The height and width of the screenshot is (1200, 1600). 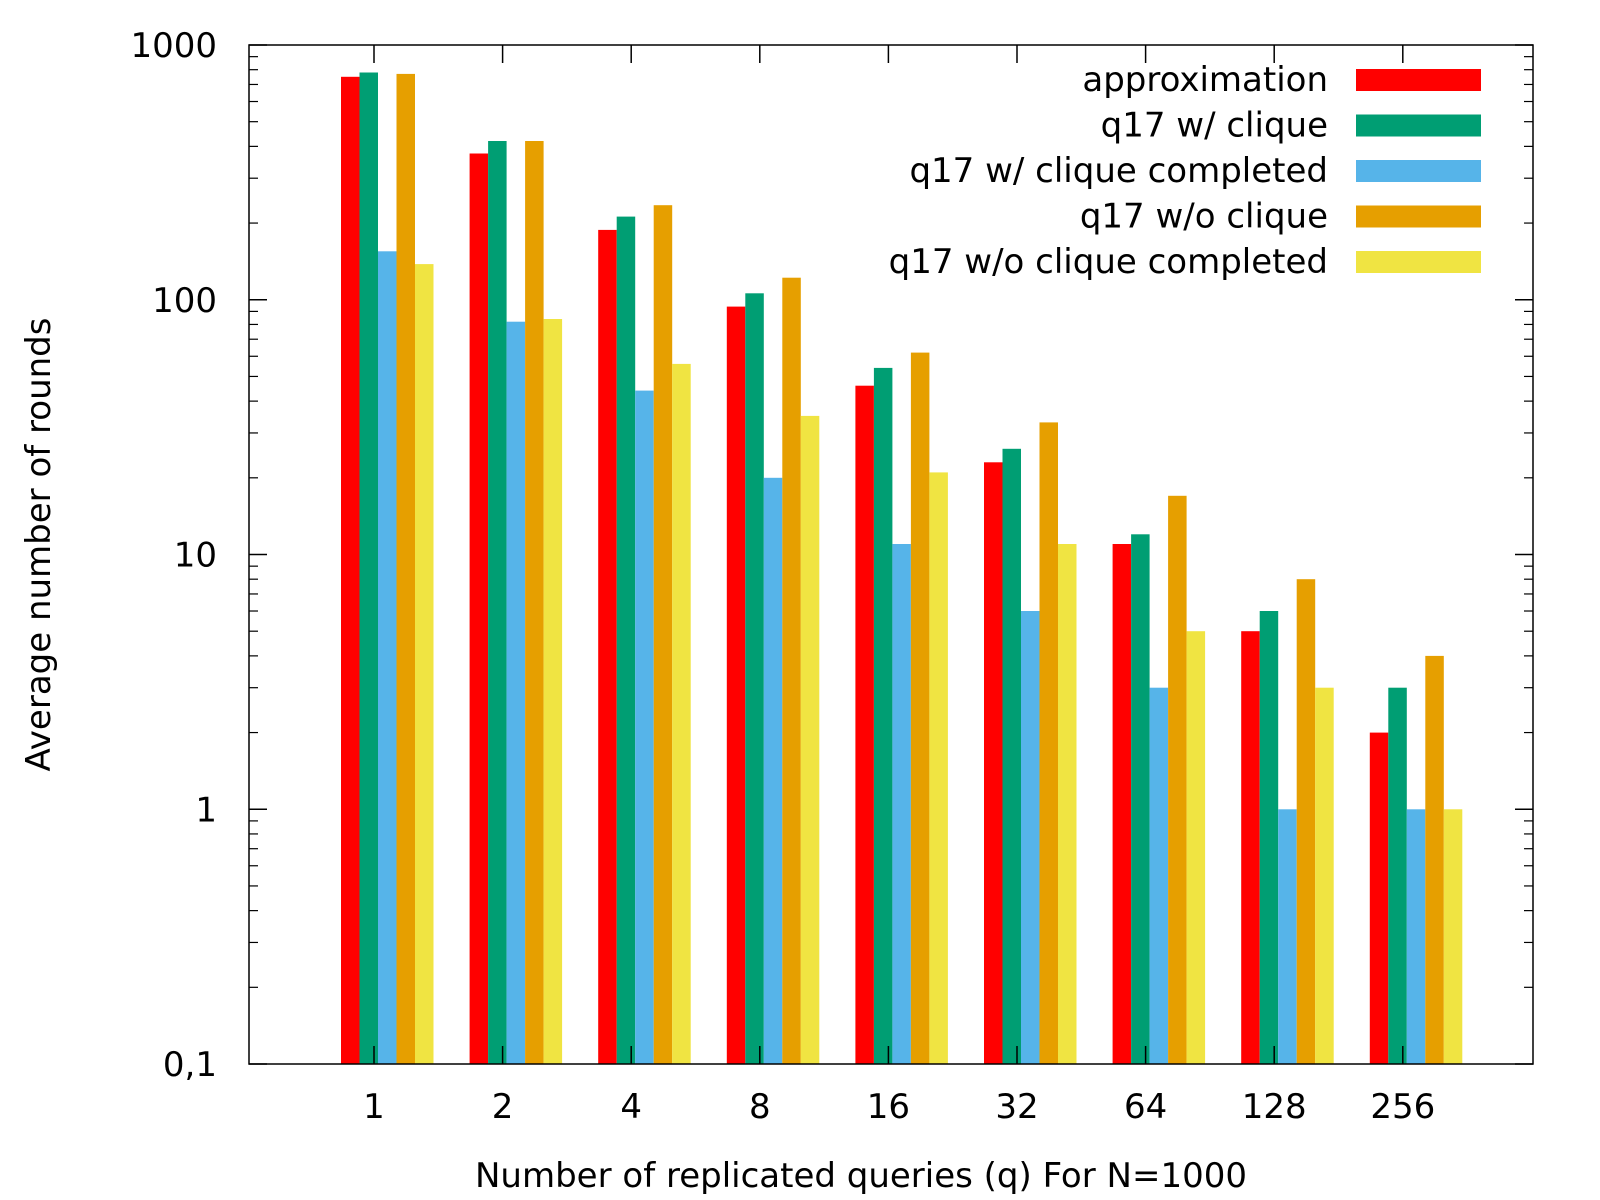 I want to click on x-tick-label: 128, so click(x=1274, y=1107).